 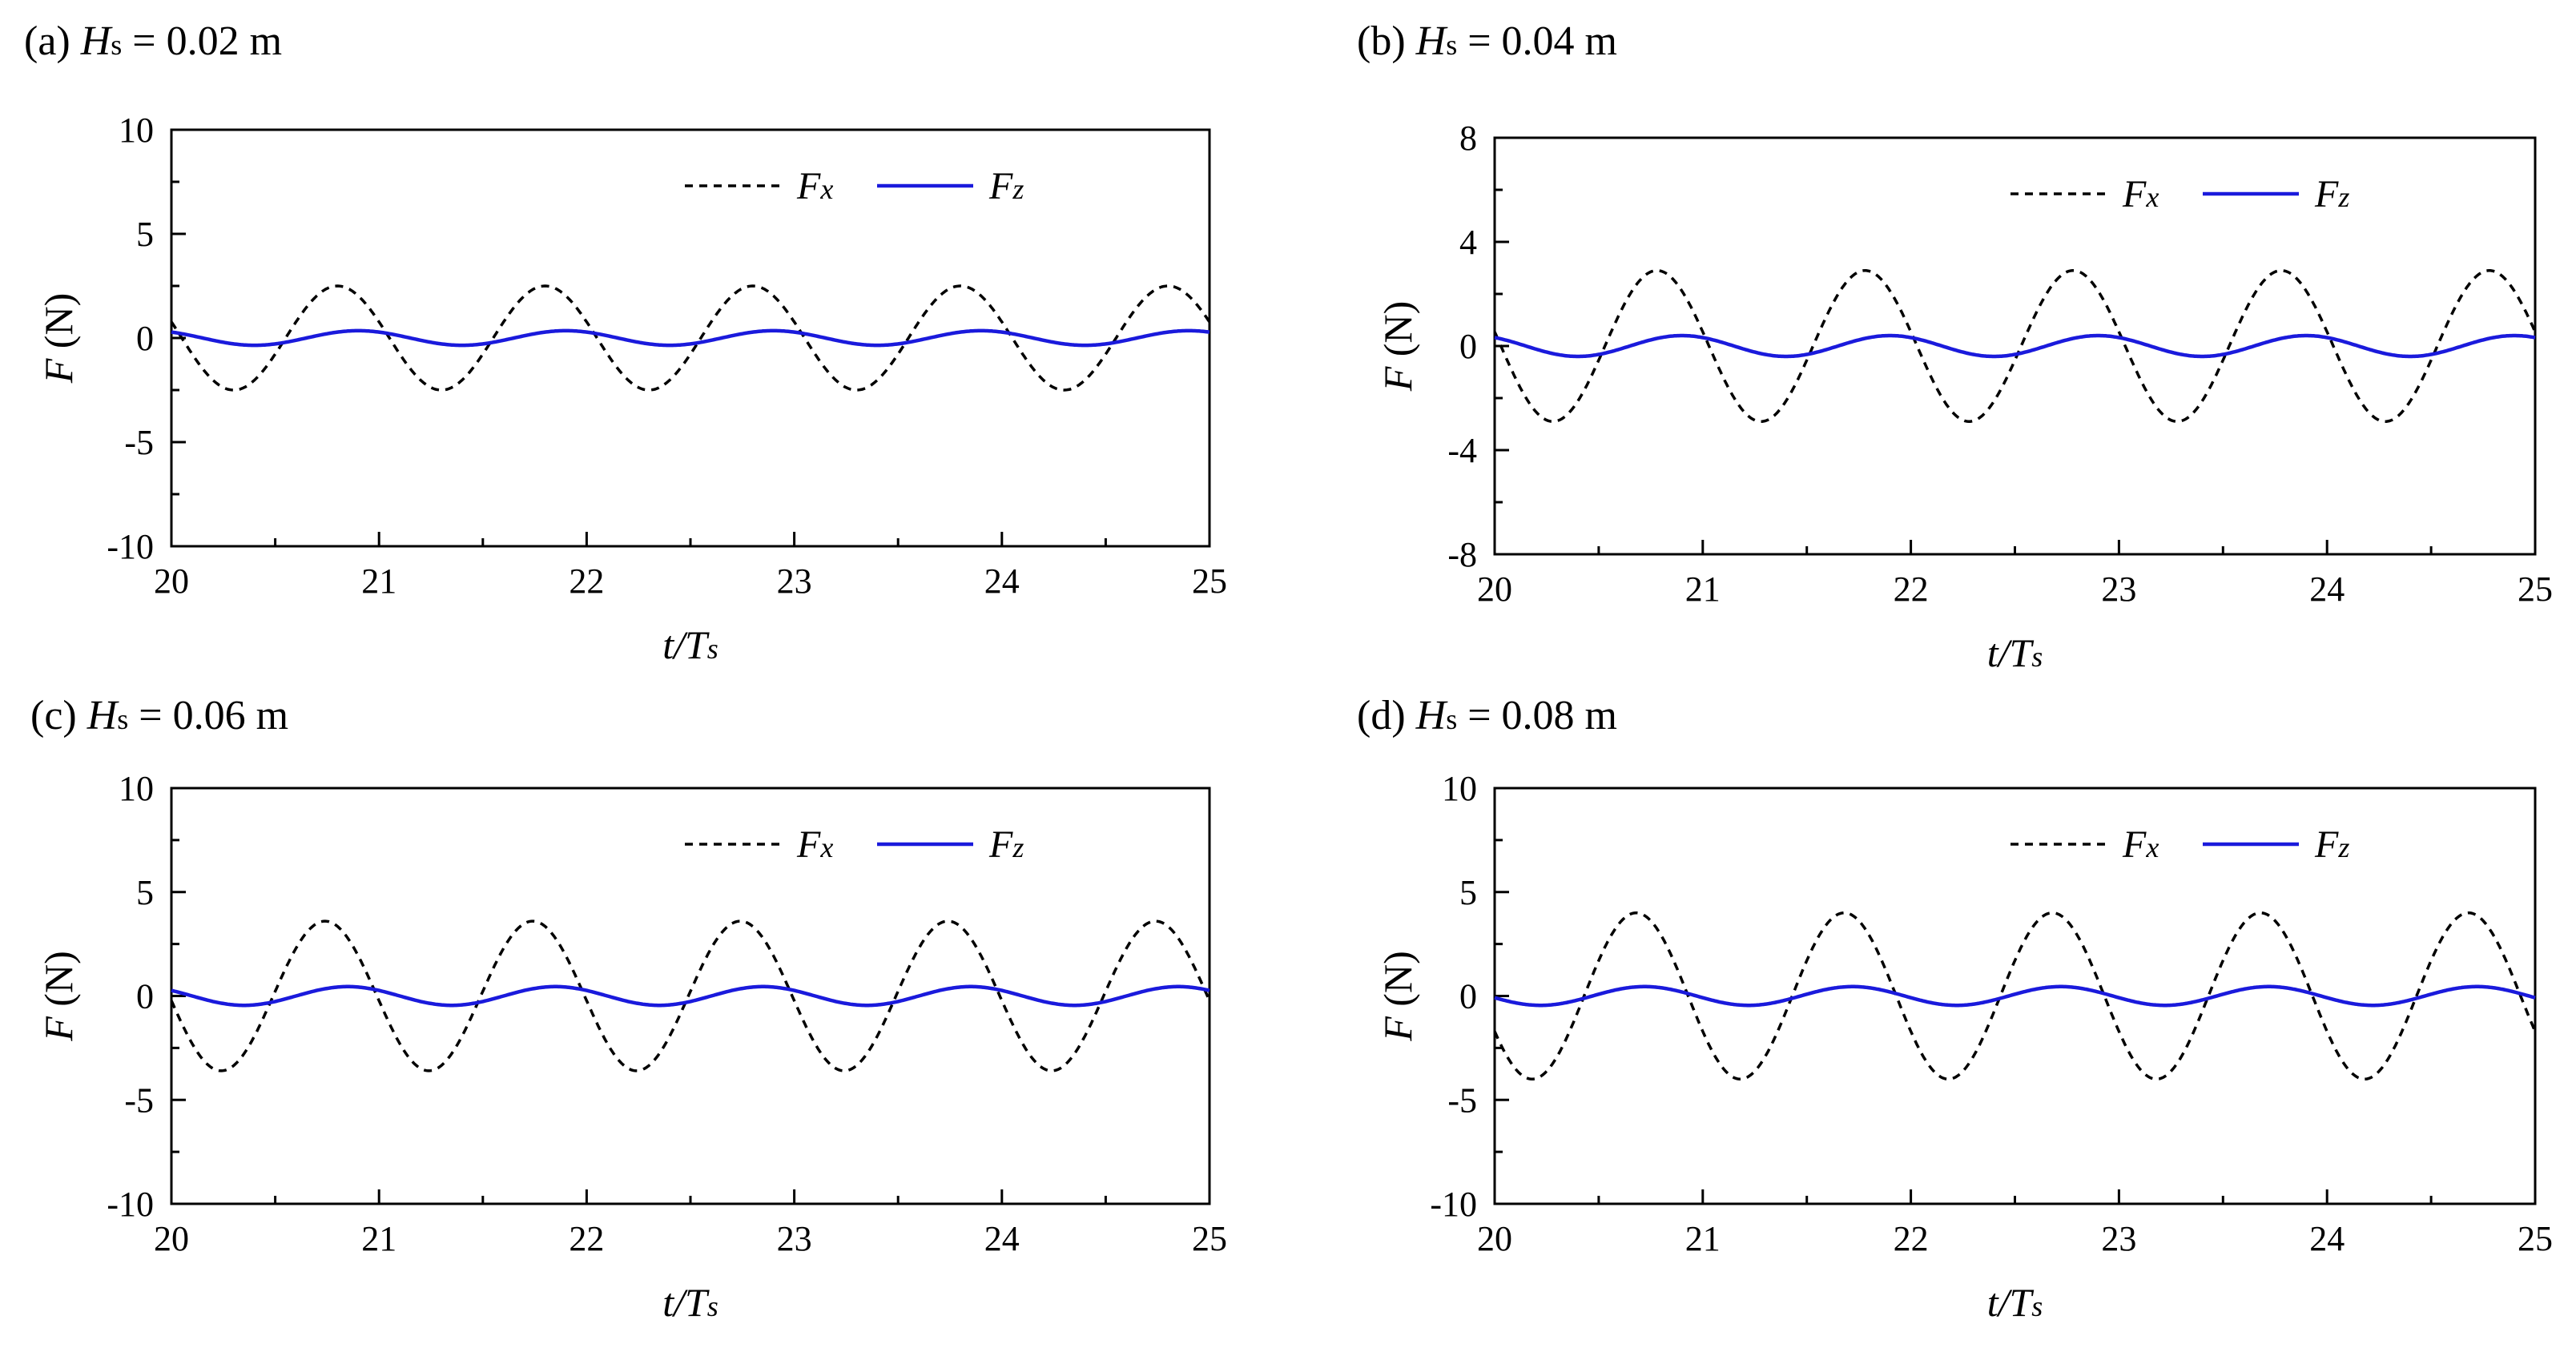 I want to click on y-tick-label: -8, so click(x=1462, y=554).